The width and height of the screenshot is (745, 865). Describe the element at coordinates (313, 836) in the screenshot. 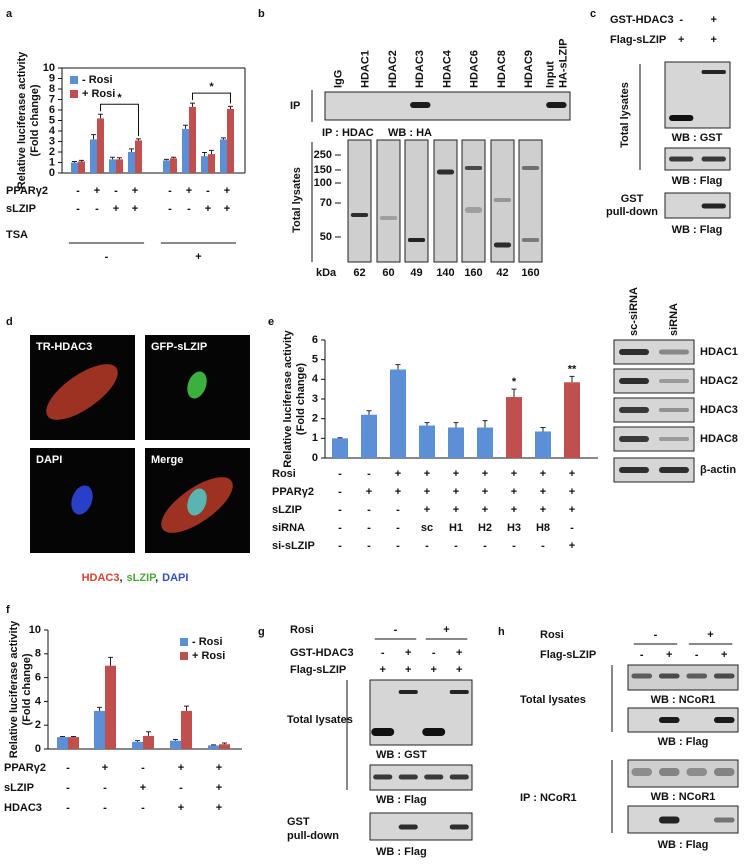

I see `pulldown-label: pull-down` at that location.